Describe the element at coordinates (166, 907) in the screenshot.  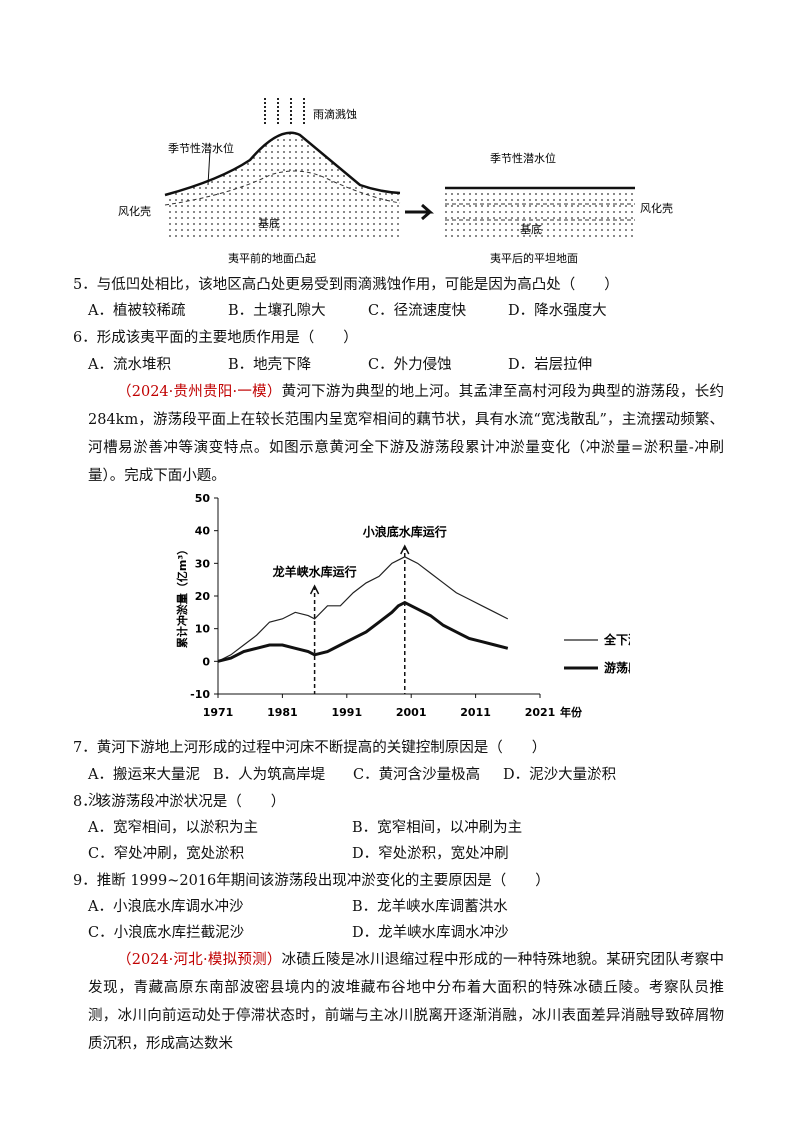
I see `option: A．小浪底水库调水冲沙` at that location.